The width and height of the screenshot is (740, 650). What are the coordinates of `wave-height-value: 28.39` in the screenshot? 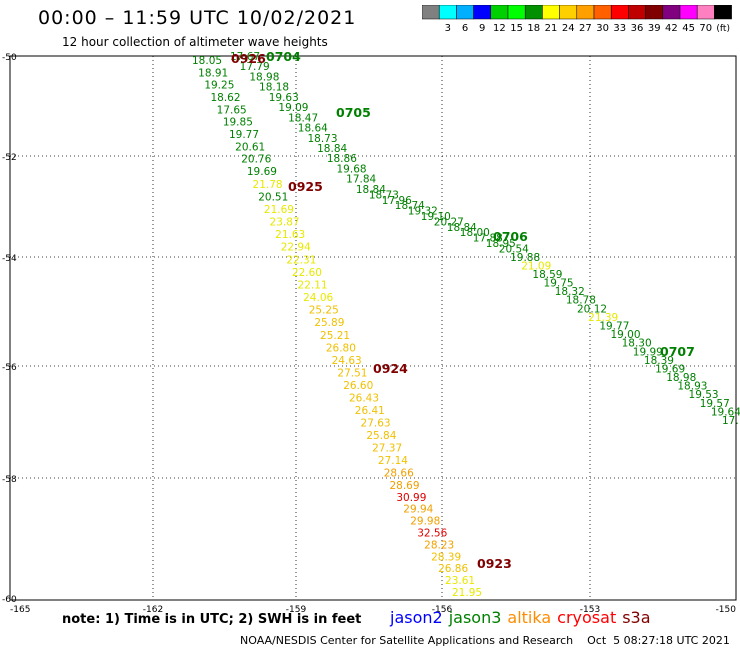 It's located at (446, 557).